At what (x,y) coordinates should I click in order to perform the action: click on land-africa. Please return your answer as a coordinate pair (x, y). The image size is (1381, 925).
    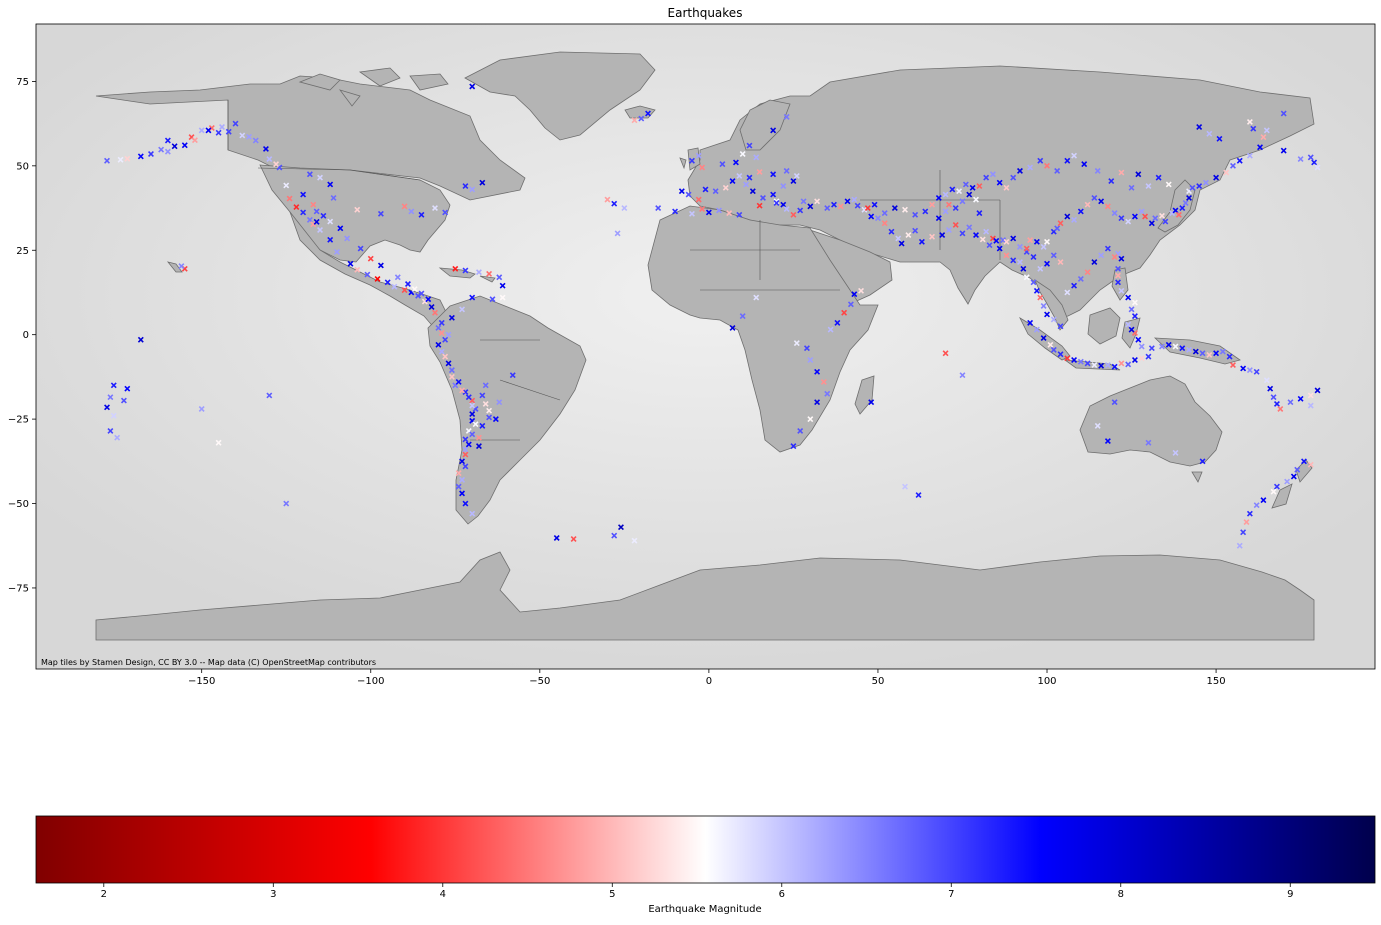
    Looking at the image, I should click on (763, 329).